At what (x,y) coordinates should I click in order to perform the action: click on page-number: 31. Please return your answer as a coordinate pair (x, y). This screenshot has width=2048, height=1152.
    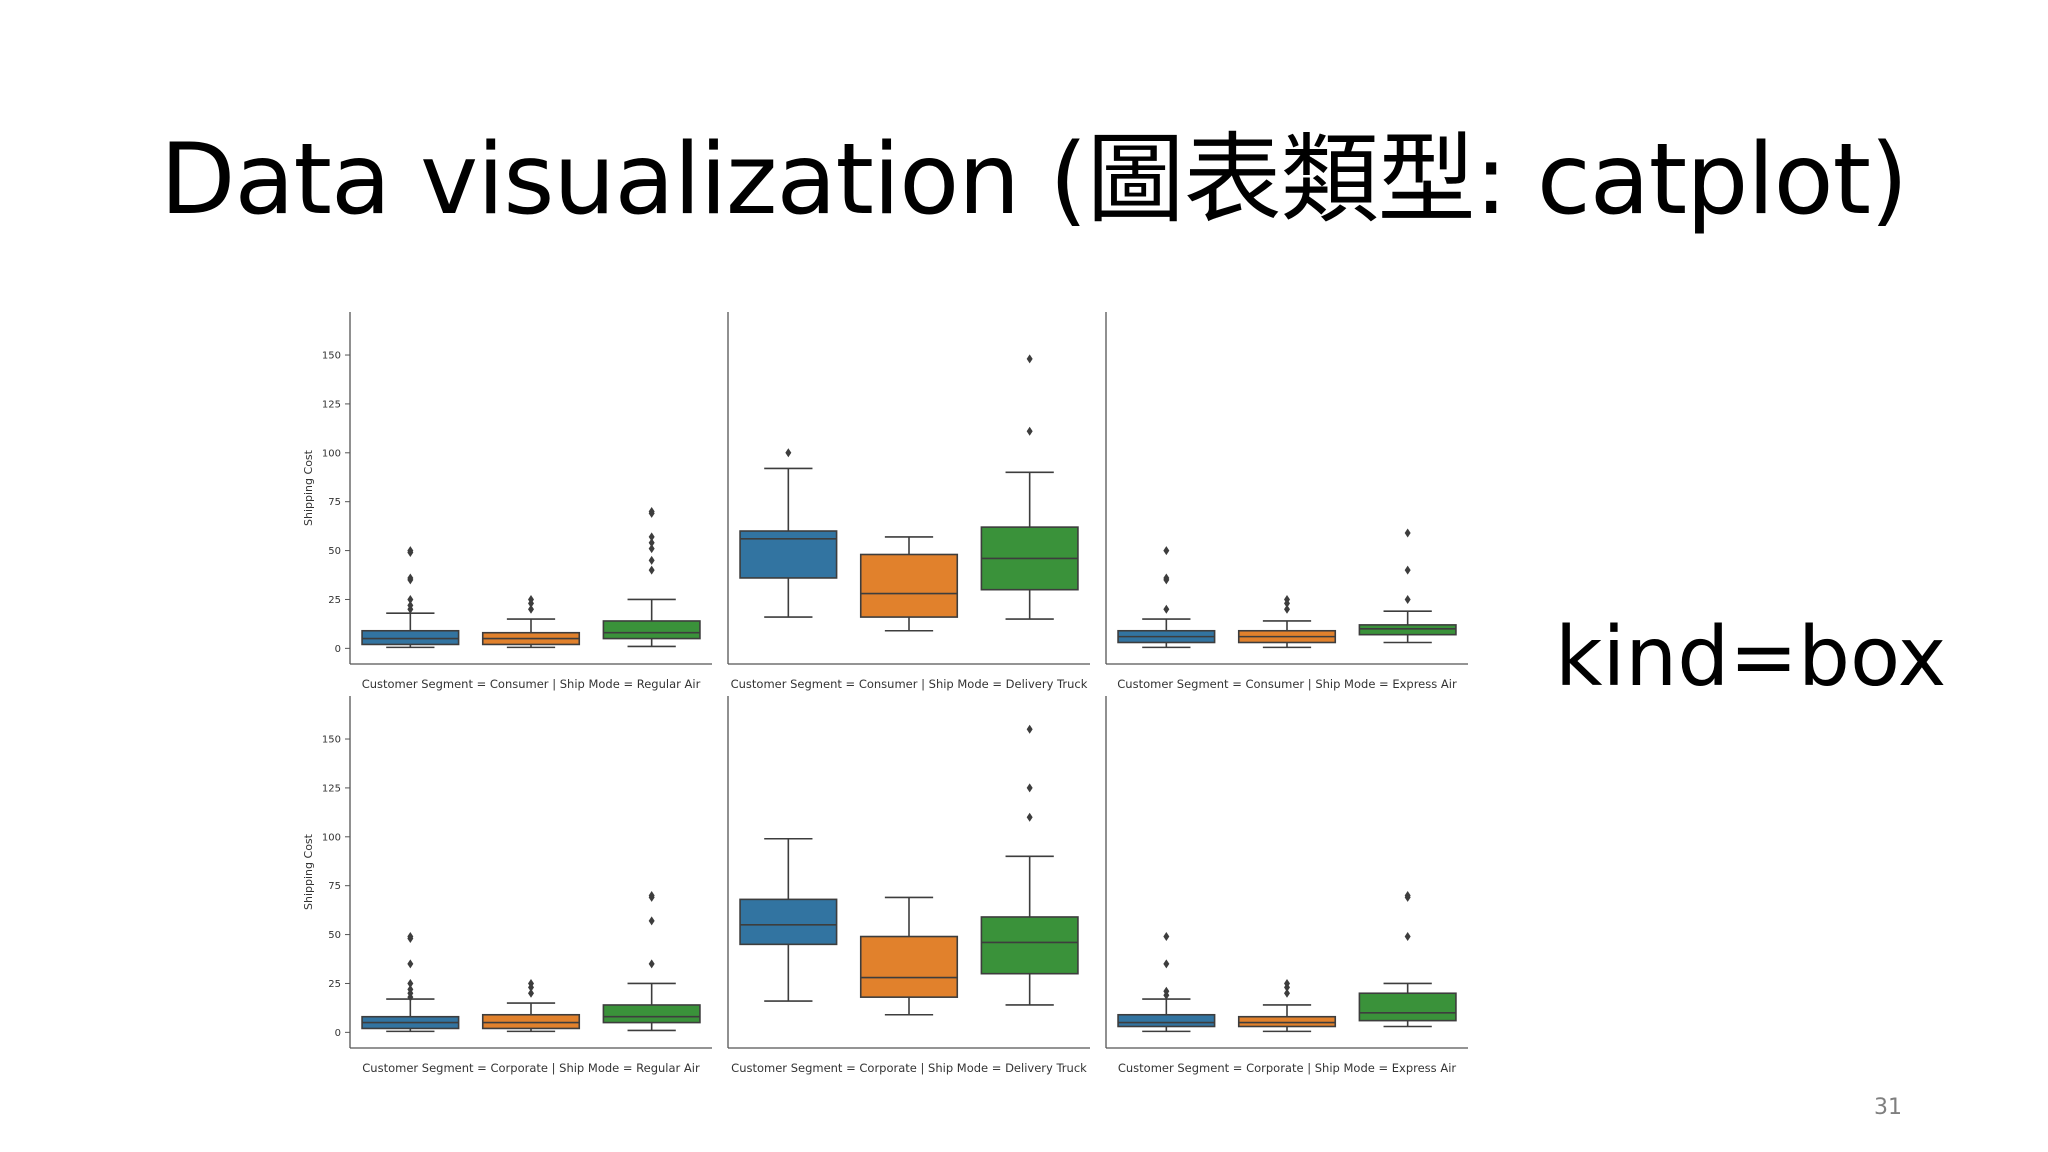
    Looking at the image, I should click on (1888, 1107).